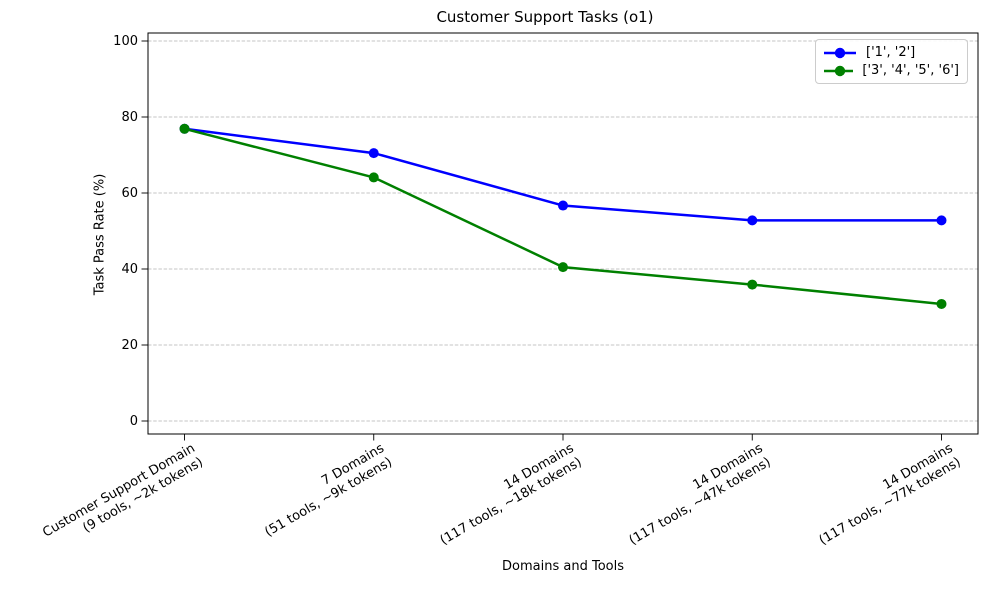  What do you see at coordinates (910, 70) in the screenshot?
I see `legend-label-series-1: ['3', '4', '5', '6']` at bounding box center [910, 70].